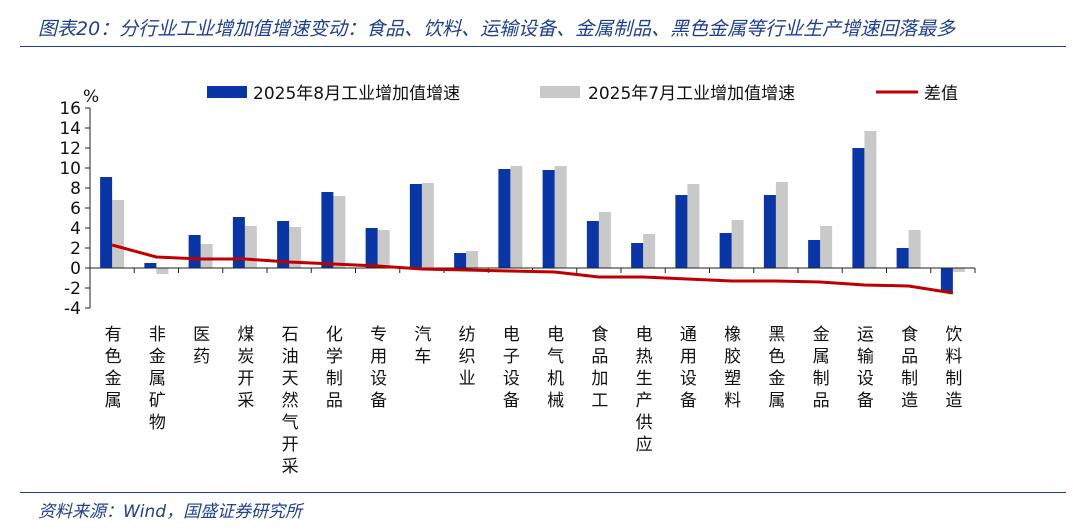 The width and height of the screenshot is (1080, 529). What do you see at coordinates (560, 92) in the screenshot?
I see `legend-swatch-jul` at bounding box center [560, 92].